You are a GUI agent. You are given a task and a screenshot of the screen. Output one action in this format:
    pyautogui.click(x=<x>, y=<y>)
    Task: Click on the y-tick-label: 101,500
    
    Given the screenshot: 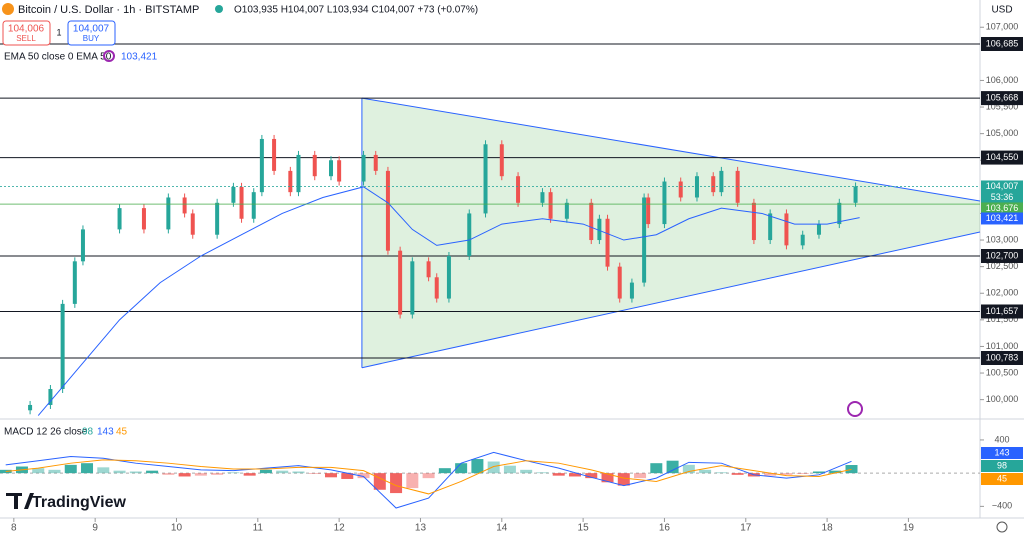 What is the action you would take?
    pyautogui.click(x=1002, y=319)
    